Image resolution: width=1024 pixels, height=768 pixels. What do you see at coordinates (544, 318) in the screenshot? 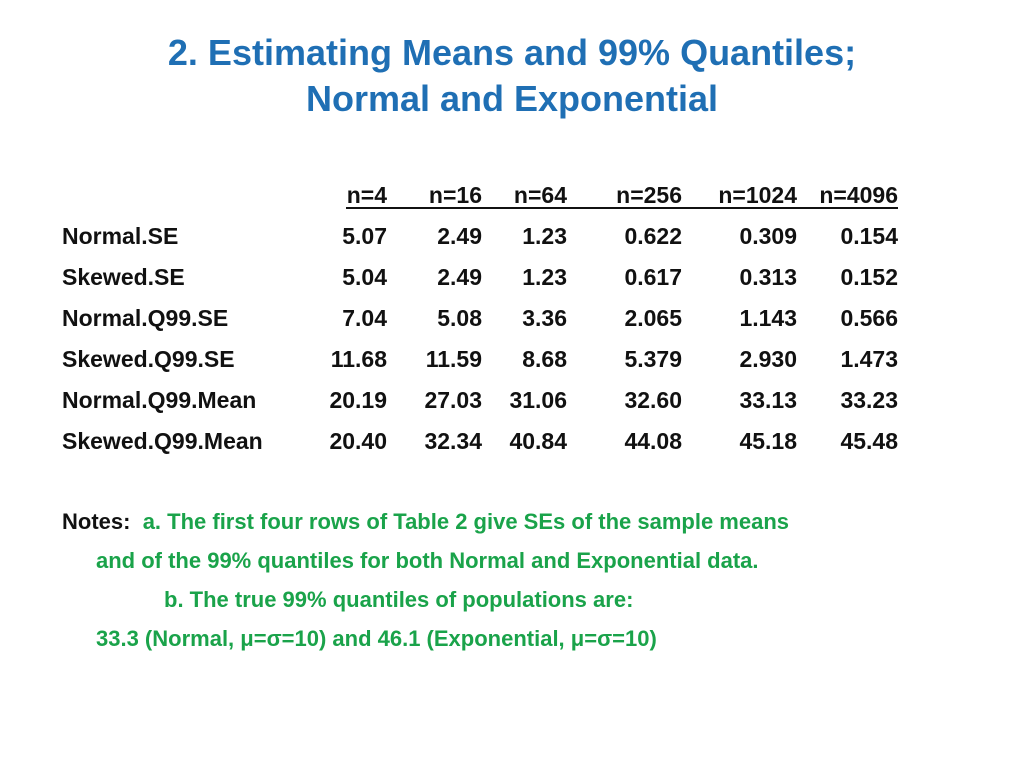
I see `table-cell: 3.36` at bounding box center [544, 318].